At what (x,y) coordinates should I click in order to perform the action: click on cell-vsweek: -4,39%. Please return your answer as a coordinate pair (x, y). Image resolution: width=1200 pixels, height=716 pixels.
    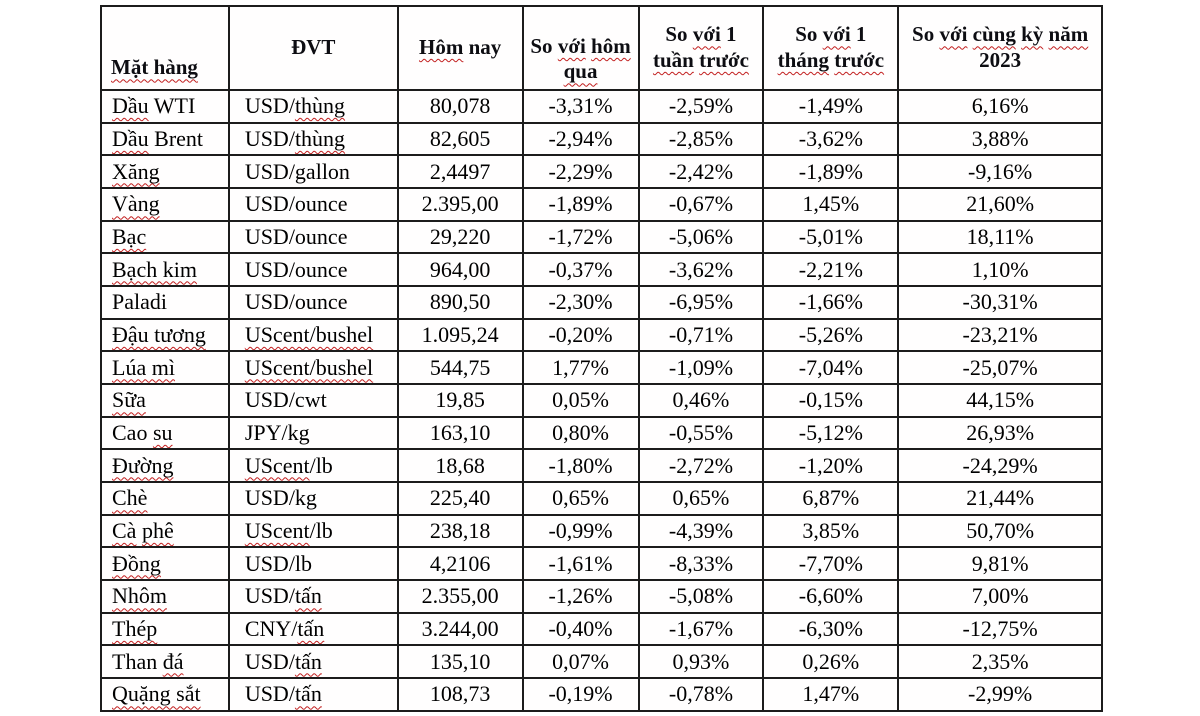
    Looking at the image, I should click on (701, 531).